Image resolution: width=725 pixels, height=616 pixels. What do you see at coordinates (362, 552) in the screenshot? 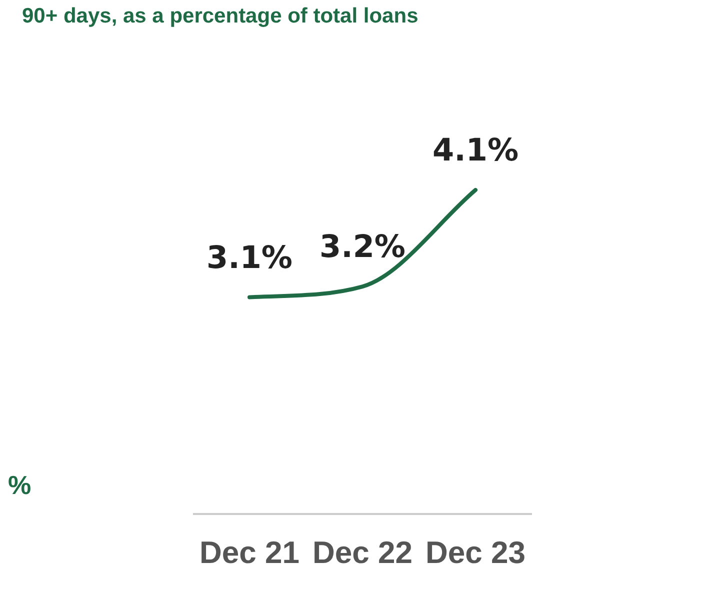
I see `x-tick-label: Dec 22` at bounding box center [362, 552].